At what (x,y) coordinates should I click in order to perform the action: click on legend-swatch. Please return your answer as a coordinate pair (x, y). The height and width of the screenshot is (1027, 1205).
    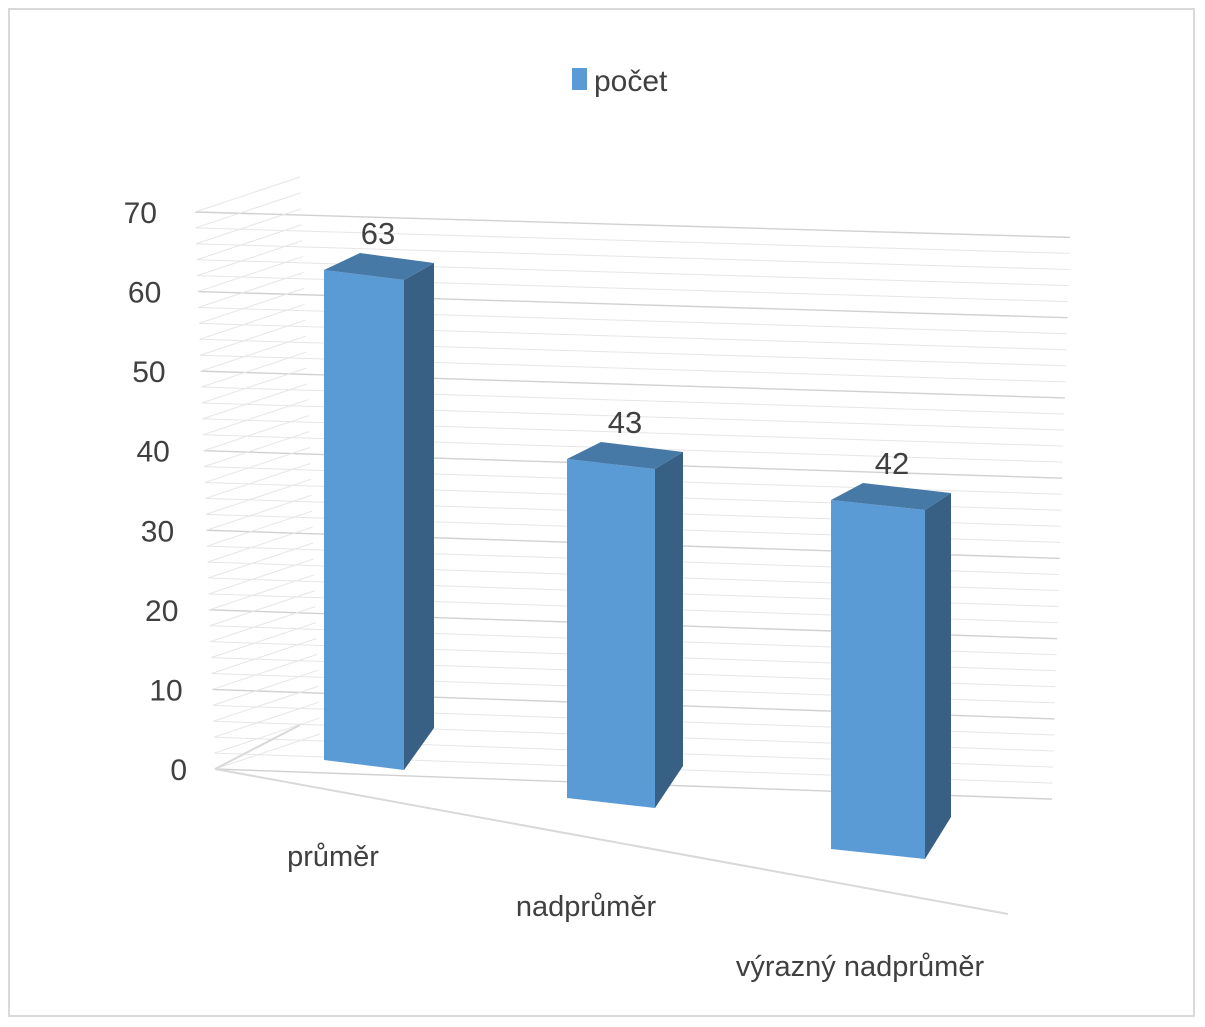
    Looking at the image, I should click on (579, 79).